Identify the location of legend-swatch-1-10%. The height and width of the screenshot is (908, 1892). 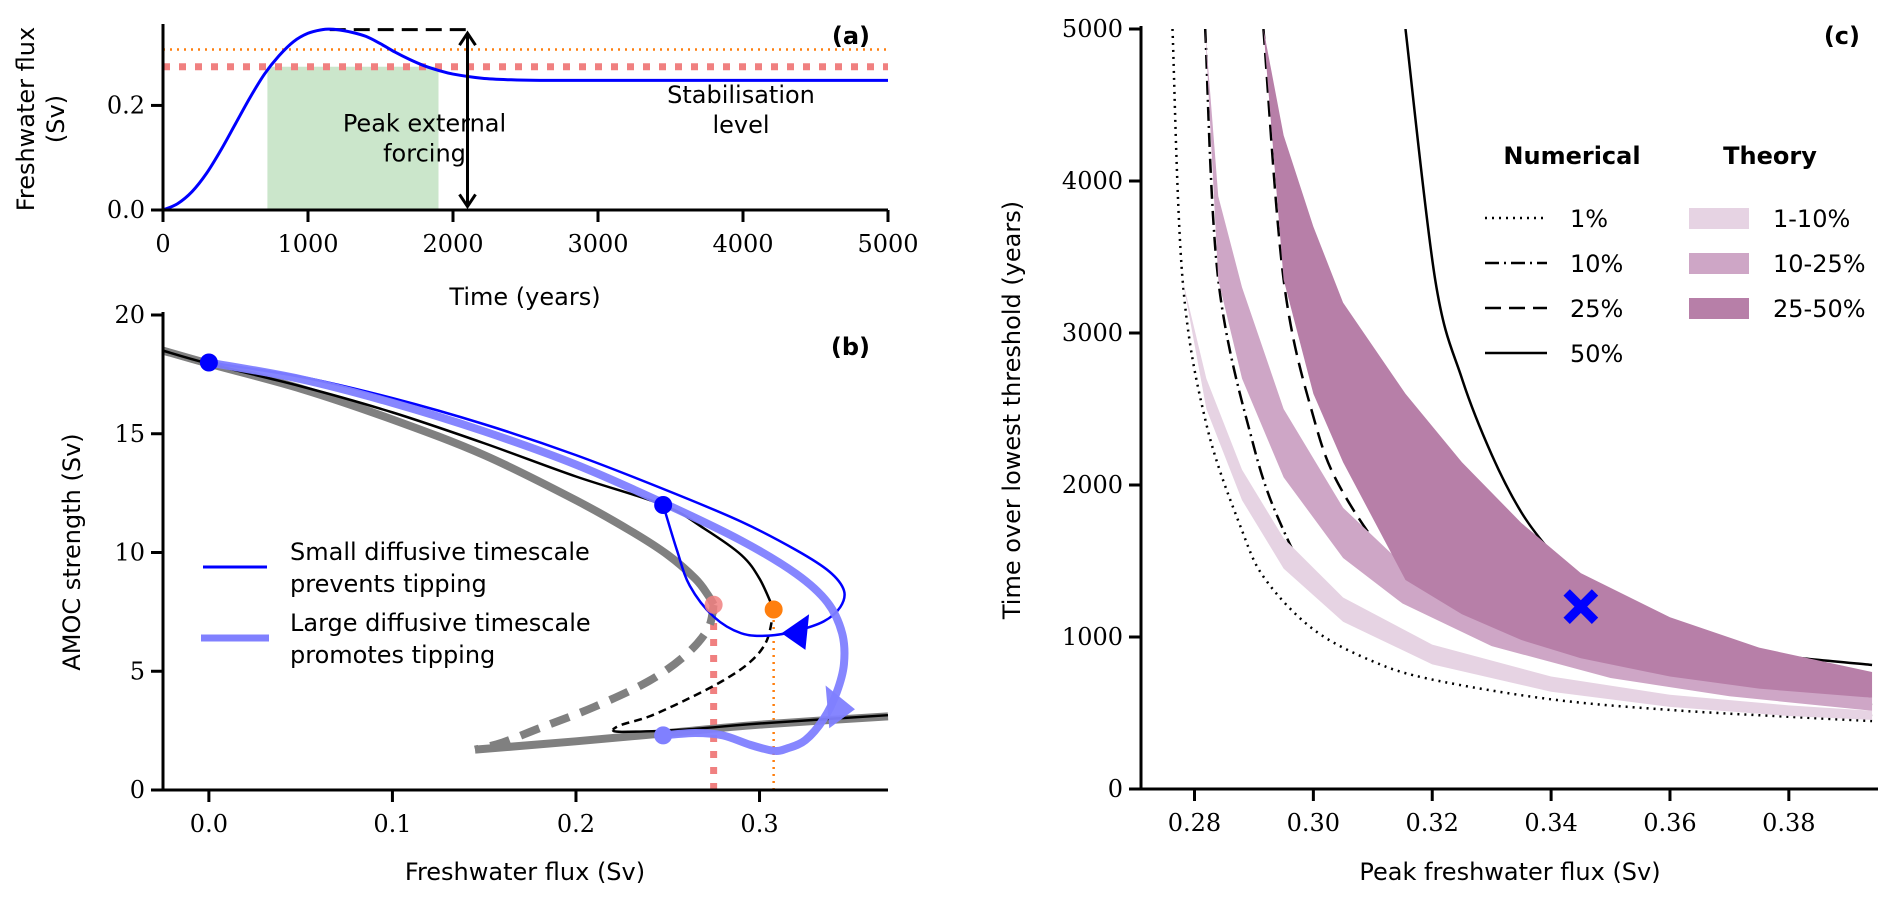
(1719, 218).